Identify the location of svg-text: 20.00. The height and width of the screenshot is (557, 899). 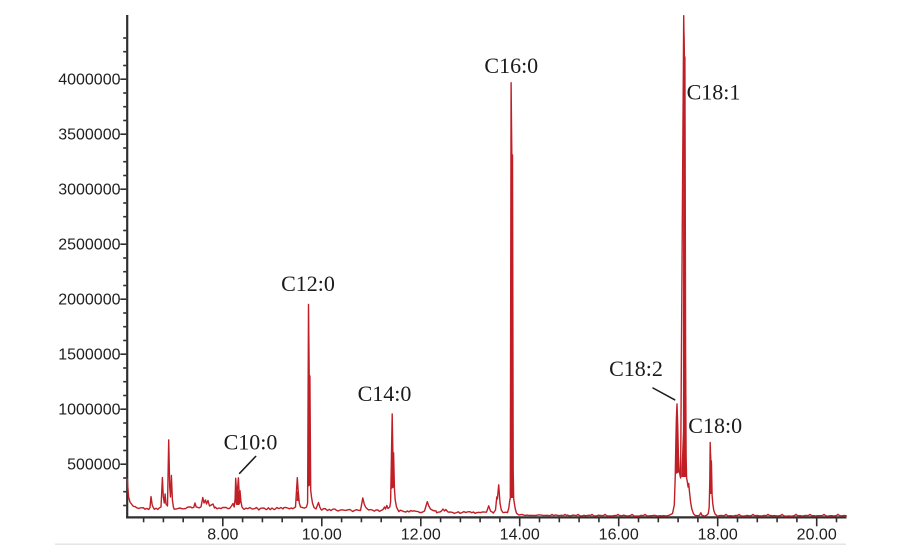
(817, 535).